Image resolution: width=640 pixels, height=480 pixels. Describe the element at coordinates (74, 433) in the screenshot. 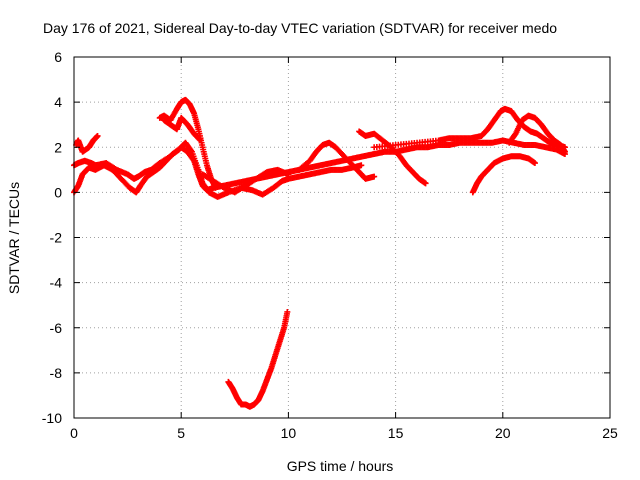

I see `x-tick-label: 0` at that location.